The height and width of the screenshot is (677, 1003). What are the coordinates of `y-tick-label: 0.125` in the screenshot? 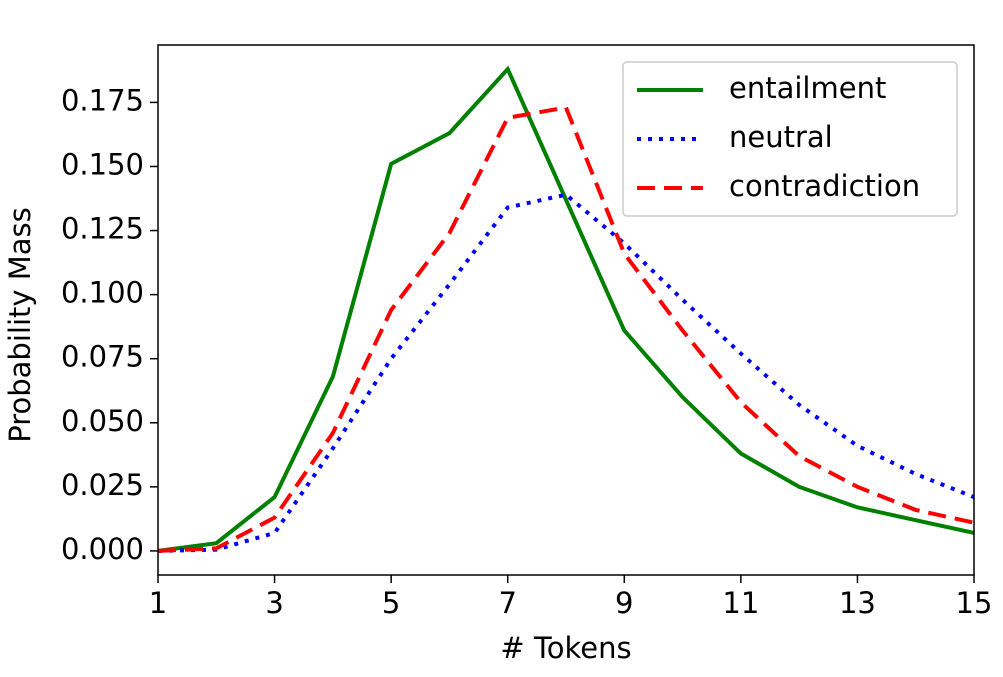 It's located at (102, 229).